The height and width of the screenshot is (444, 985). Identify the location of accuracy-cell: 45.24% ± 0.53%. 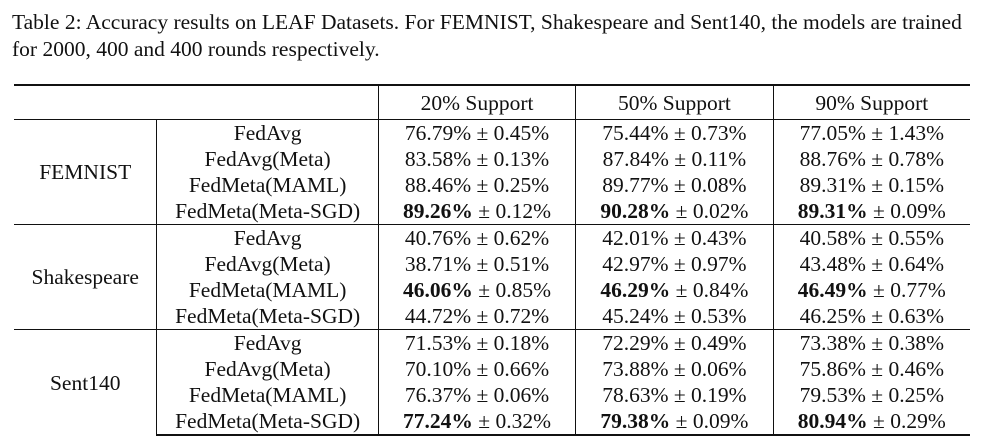
(674, 316).